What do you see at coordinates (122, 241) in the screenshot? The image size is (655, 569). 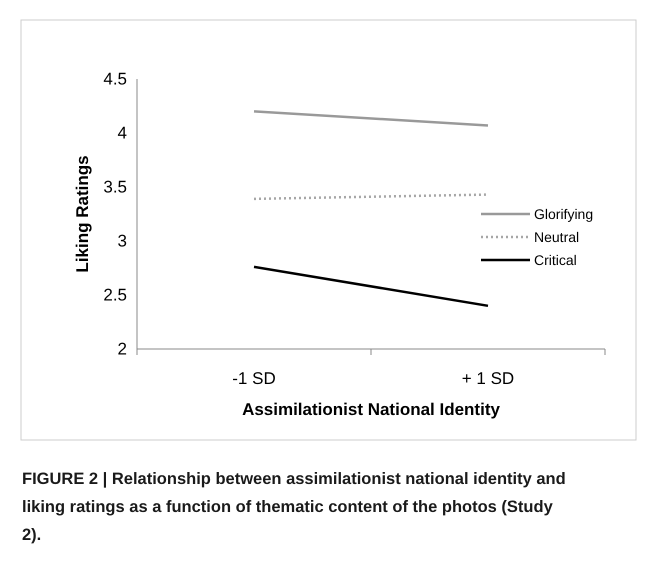 I see `y-tick-label: 3` at bounding box center [122, 241].